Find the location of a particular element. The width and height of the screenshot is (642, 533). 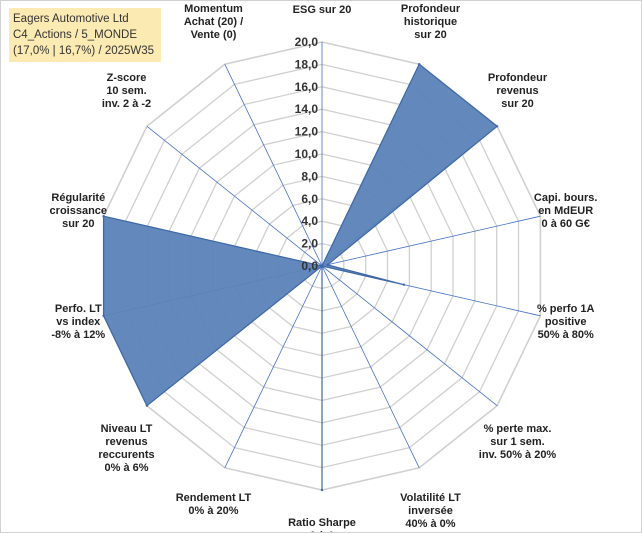

company-name: Eagers Automotive Ltd is located at coordinates (71, 19).